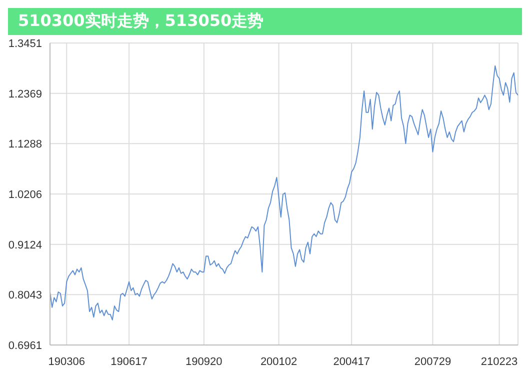  What do you see at coordinates (279, 362) in the screenshot?
I see `x-tick-label: 200102` at bounding box center [279, 362].